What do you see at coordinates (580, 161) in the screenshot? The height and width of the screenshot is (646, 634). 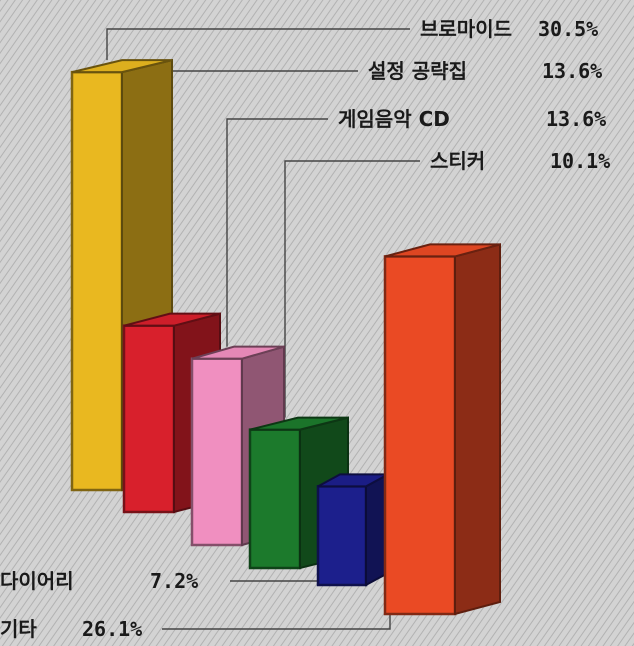 I see `value-label: 10.1%` at bounding box center [580, 161].